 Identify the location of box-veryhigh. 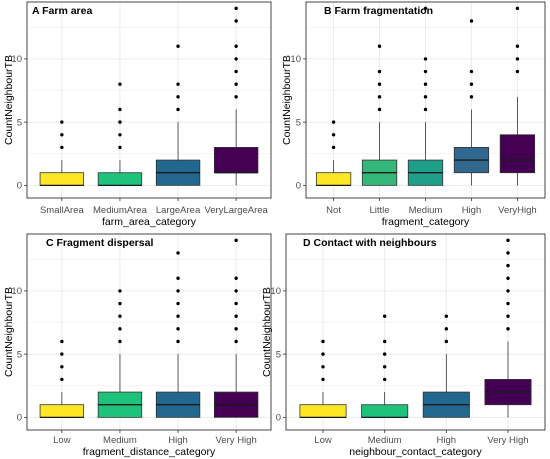
(517, 96).